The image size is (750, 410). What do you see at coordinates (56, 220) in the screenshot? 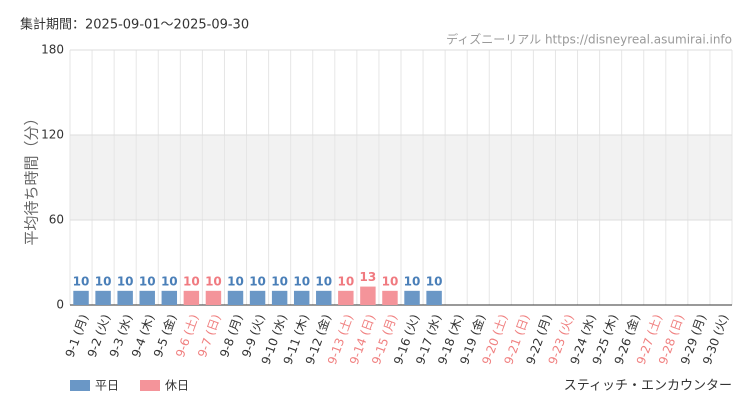
I see `y-tick-label: 60` at bounding box center [56, 220].